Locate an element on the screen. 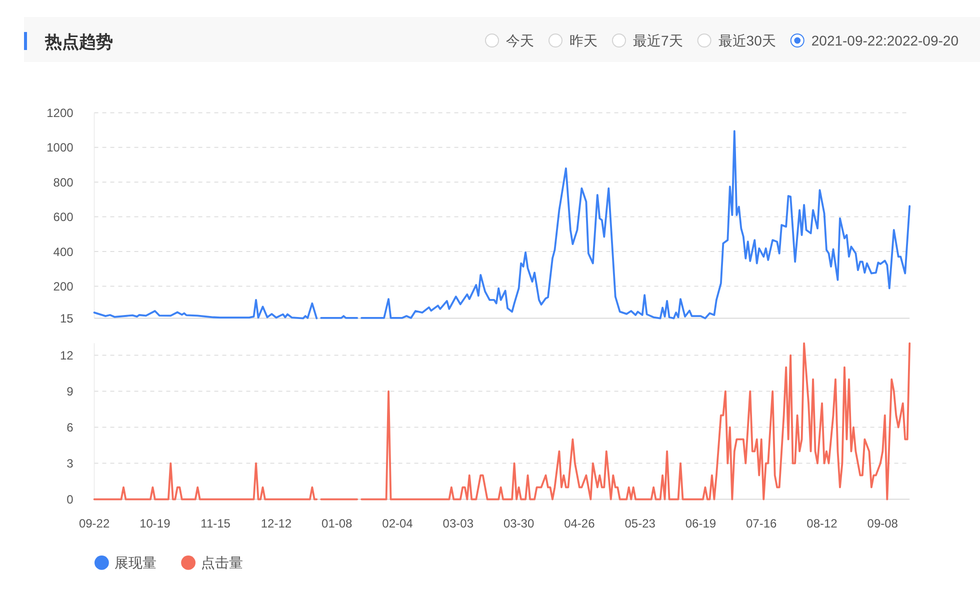 This screenshot has height=590, width=980. x-tick-label: 03-30 is located at coordinates (518, 523).